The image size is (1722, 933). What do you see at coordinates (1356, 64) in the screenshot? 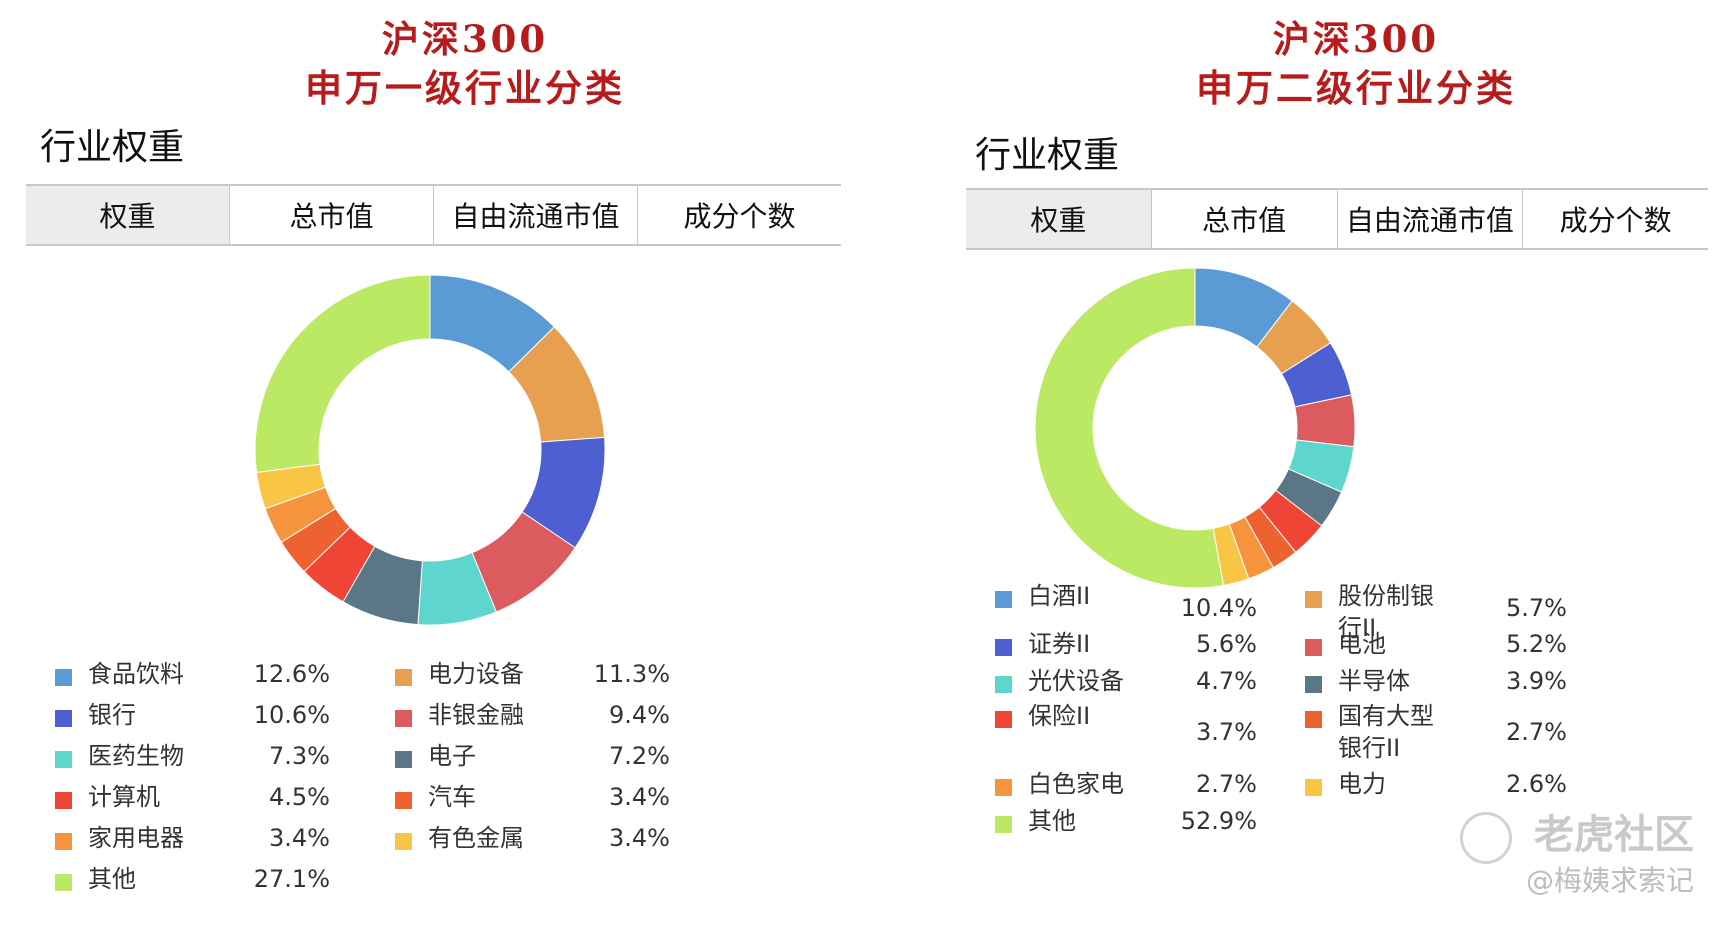
I see `chart-title: 沪深300 申万二级行业分类` at bounding box center [1356, 64].